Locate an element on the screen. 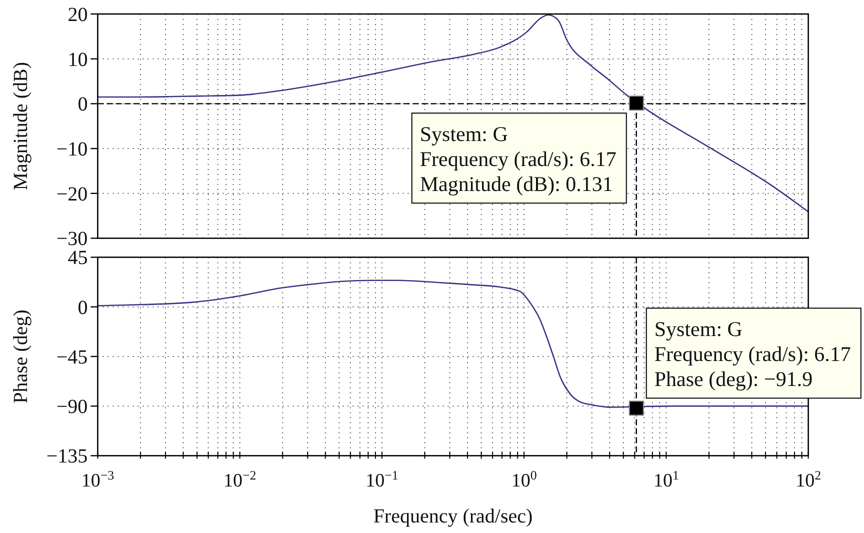  x-tick-label: 10$^{−1}$ is located at coordinates (382, 479).